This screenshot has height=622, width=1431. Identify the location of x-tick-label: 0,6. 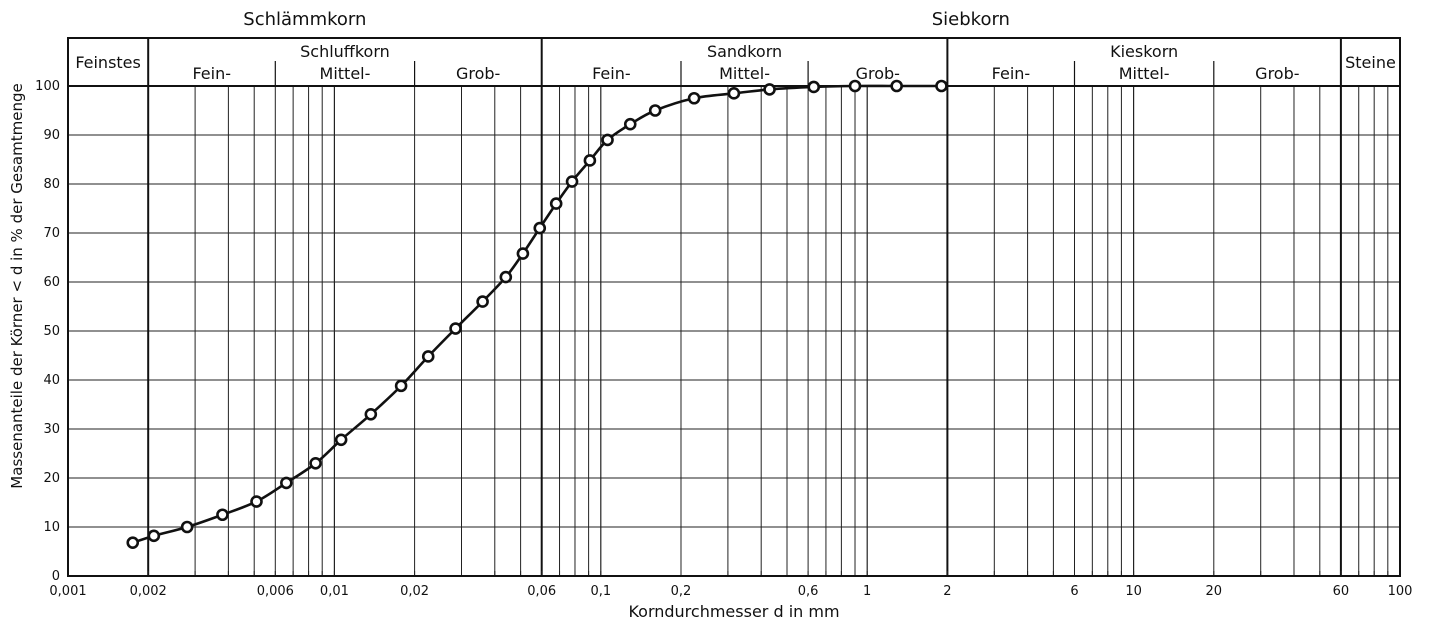
(808, 591).